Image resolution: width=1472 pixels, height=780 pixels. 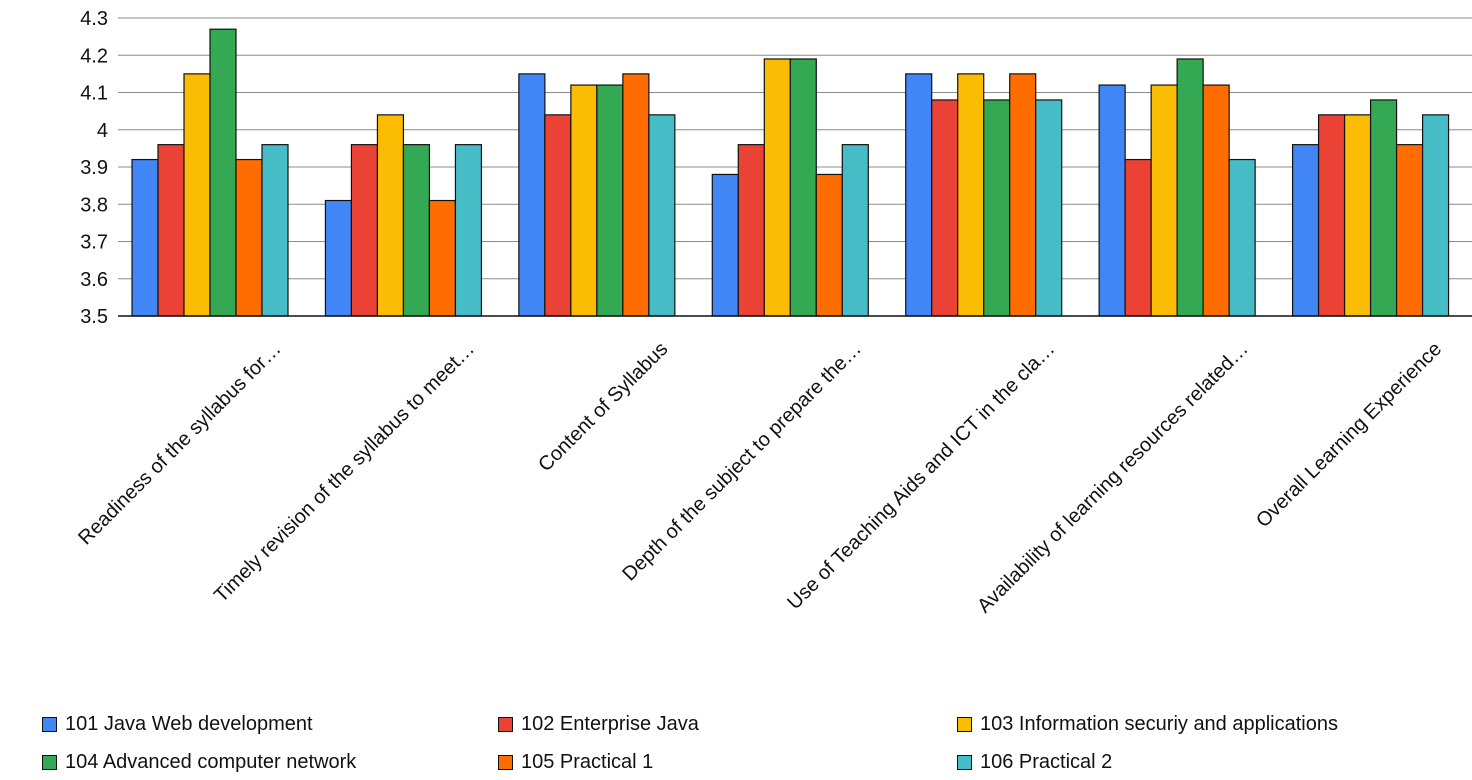 I want to click on legend-item: 103 Information securiy and applications, so click(x=1147, y=724).